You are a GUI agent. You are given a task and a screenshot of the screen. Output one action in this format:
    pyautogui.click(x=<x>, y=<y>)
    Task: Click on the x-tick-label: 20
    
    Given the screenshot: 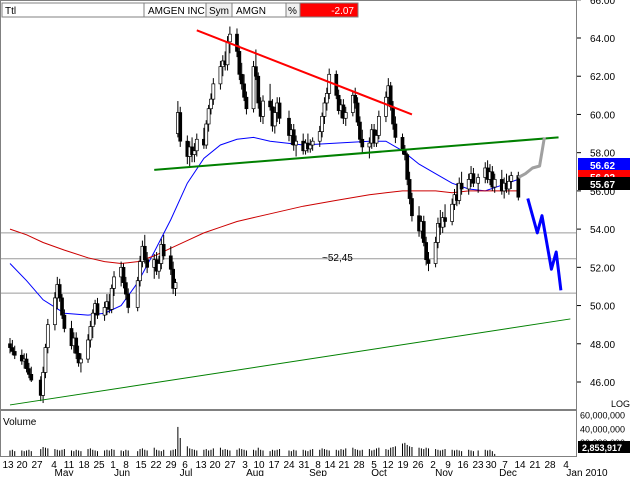 What is the action you would take?
    pyautogui.click(x=215, y=465)
    